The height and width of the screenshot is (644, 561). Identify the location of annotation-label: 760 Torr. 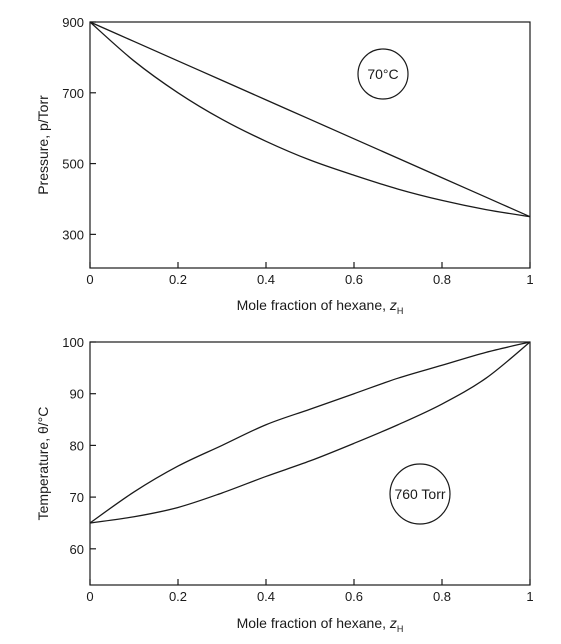
(419, 494).